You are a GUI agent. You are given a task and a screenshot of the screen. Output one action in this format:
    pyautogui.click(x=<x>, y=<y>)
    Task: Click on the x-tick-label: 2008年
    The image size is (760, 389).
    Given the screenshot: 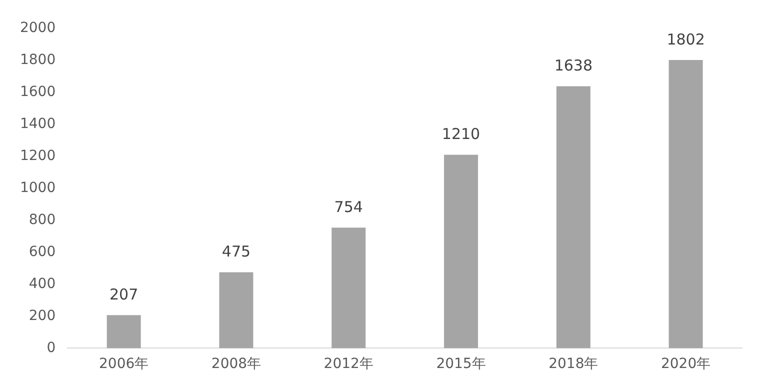 What is the action you would take?
    pyautogui.click(x=236, y=364)
    